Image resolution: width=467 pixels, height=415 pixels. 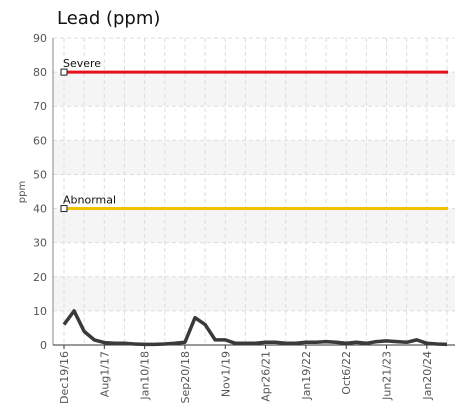 I want to click on x-tick-label: Jun21/23, so click(x=387, y=376).